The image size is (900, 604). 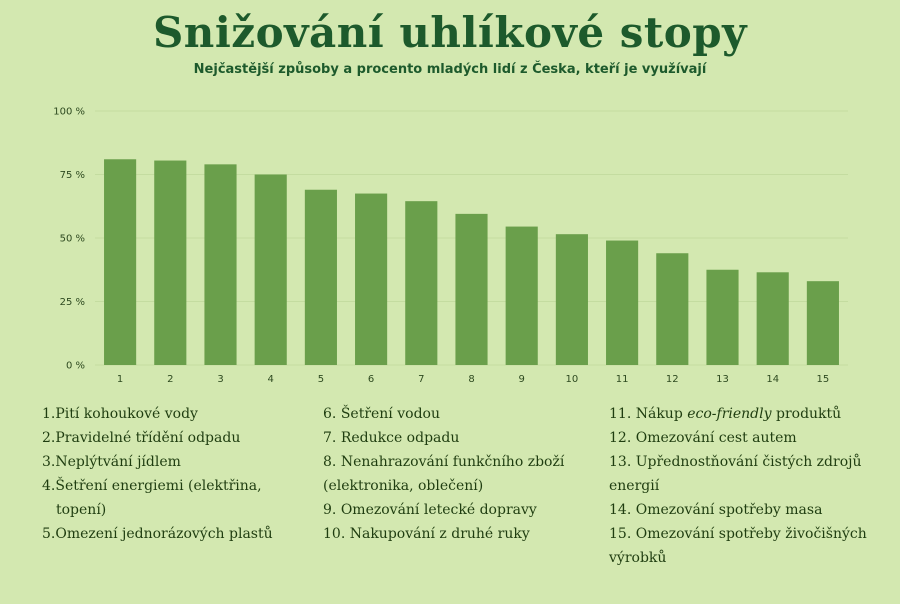 I want to click on legend-item: 12. Omezování cest autem, so click(x=703, y=438).